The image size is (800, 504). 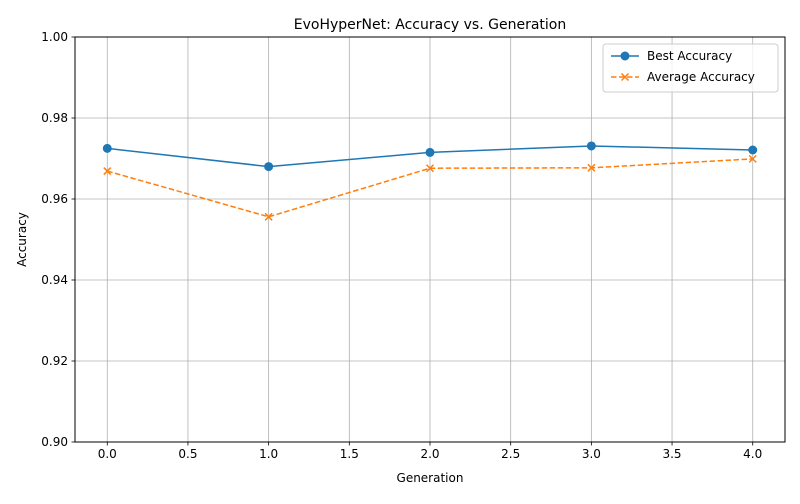 I want to click on y-axis-ticks: 0.90 0.92 0.94 0.96 0.98 1.00, so click(x=58, y=239).